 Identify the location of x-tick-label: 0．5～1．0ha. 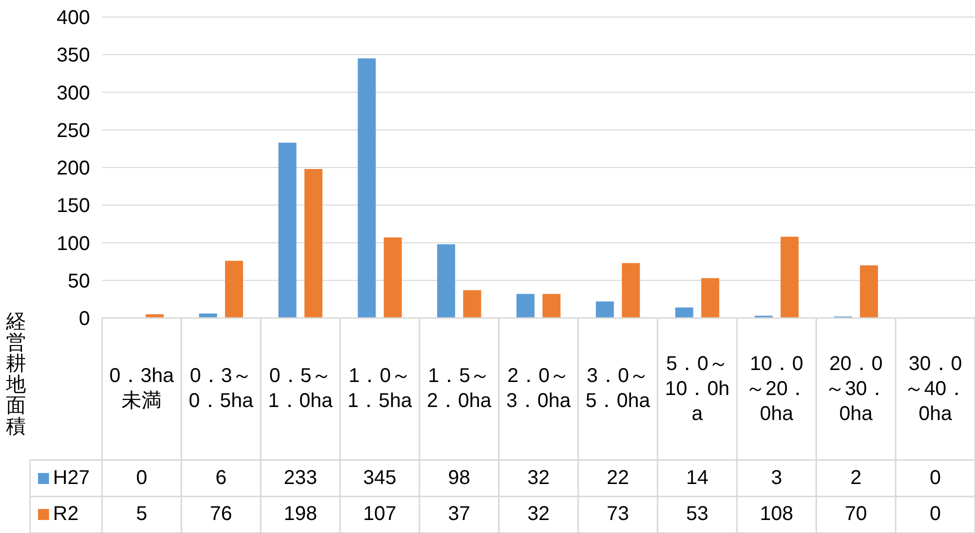
(300, 389).